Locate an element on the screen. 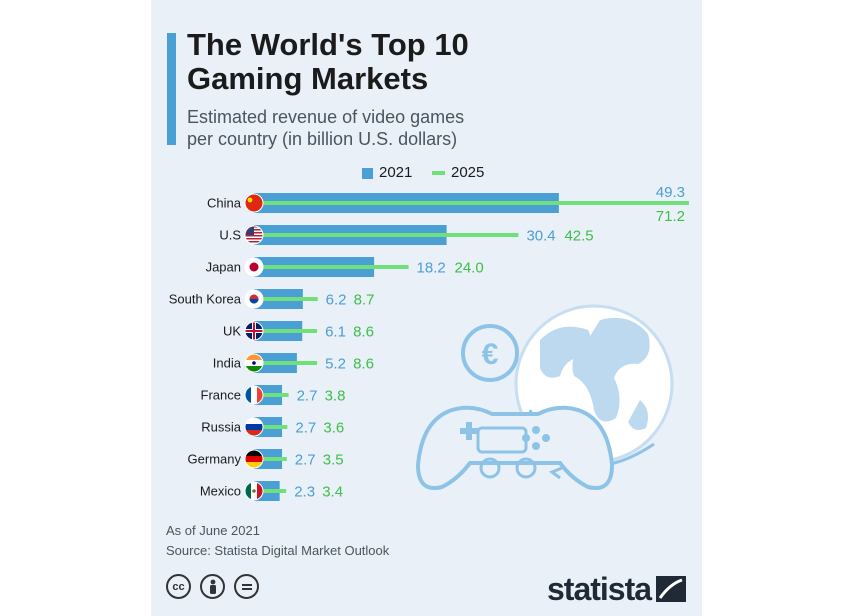  value-label-2025: 3.6 is located at coordinates (333, 428).